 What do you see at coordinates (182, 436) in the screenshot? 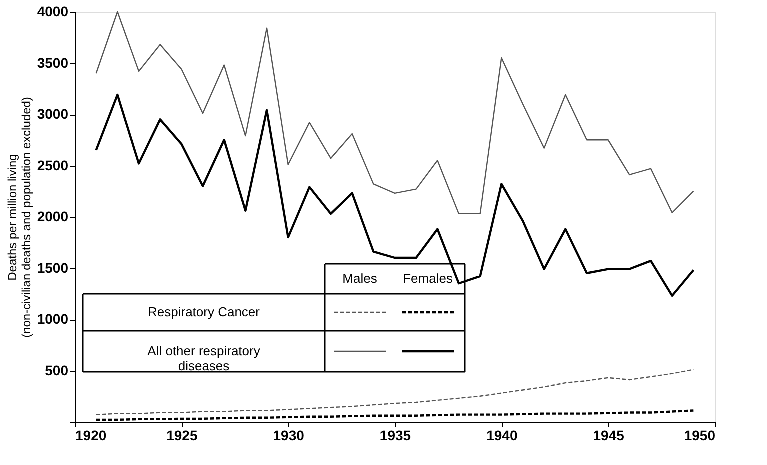
I see `x-tick-label: 1925` at bounding box center [182, 436].